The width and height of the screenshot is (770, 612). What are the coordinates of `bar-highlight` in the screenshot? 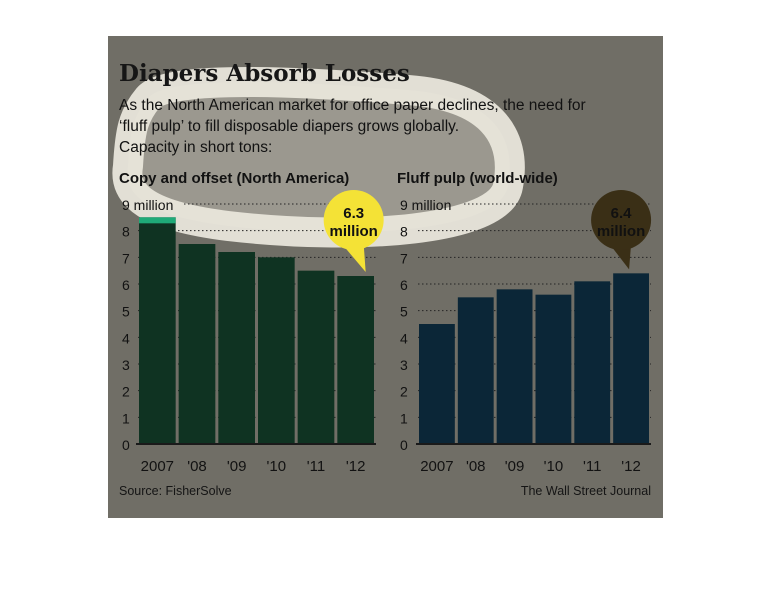 It's located at (157, 220).